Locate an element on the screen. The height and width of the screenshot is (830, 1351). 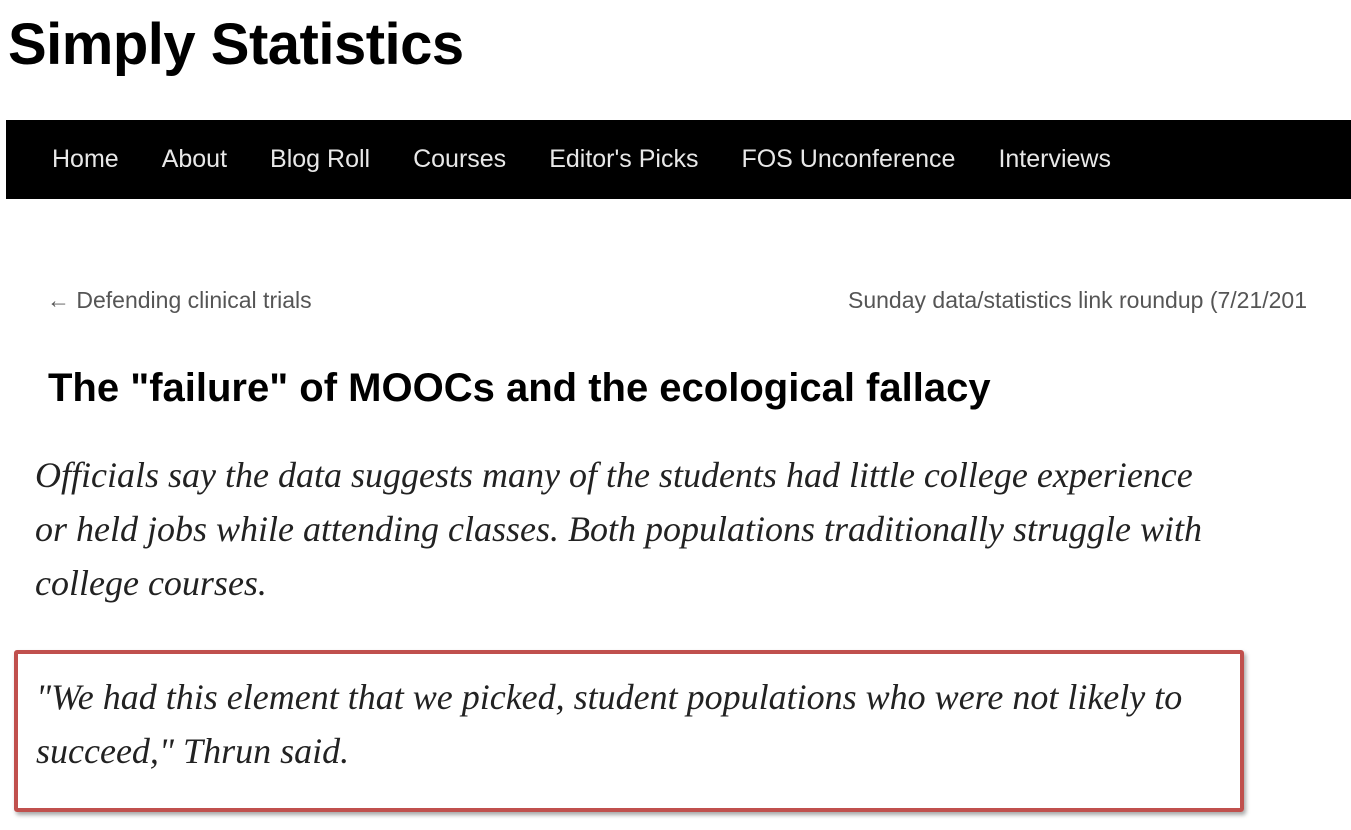
nav-item-courses: Courses is located at coordinates (460, 159).